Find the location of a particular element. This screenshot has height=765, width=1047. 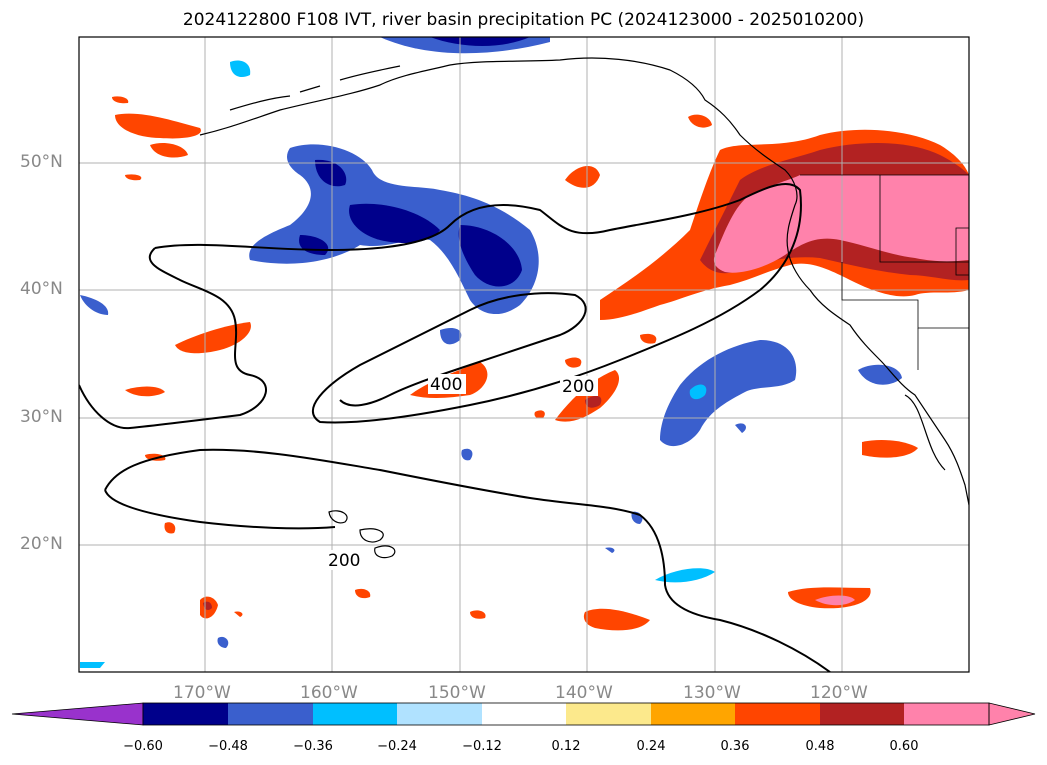

colorbar-tick: −0.60 is located at coordinates (143, 746).